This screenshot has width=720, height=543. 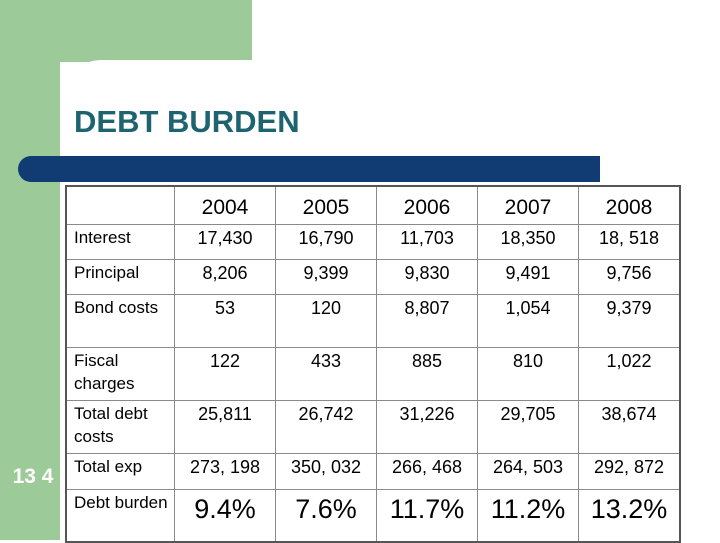 I want to click on value-cell: 8,807, so click(x=427, y=320).